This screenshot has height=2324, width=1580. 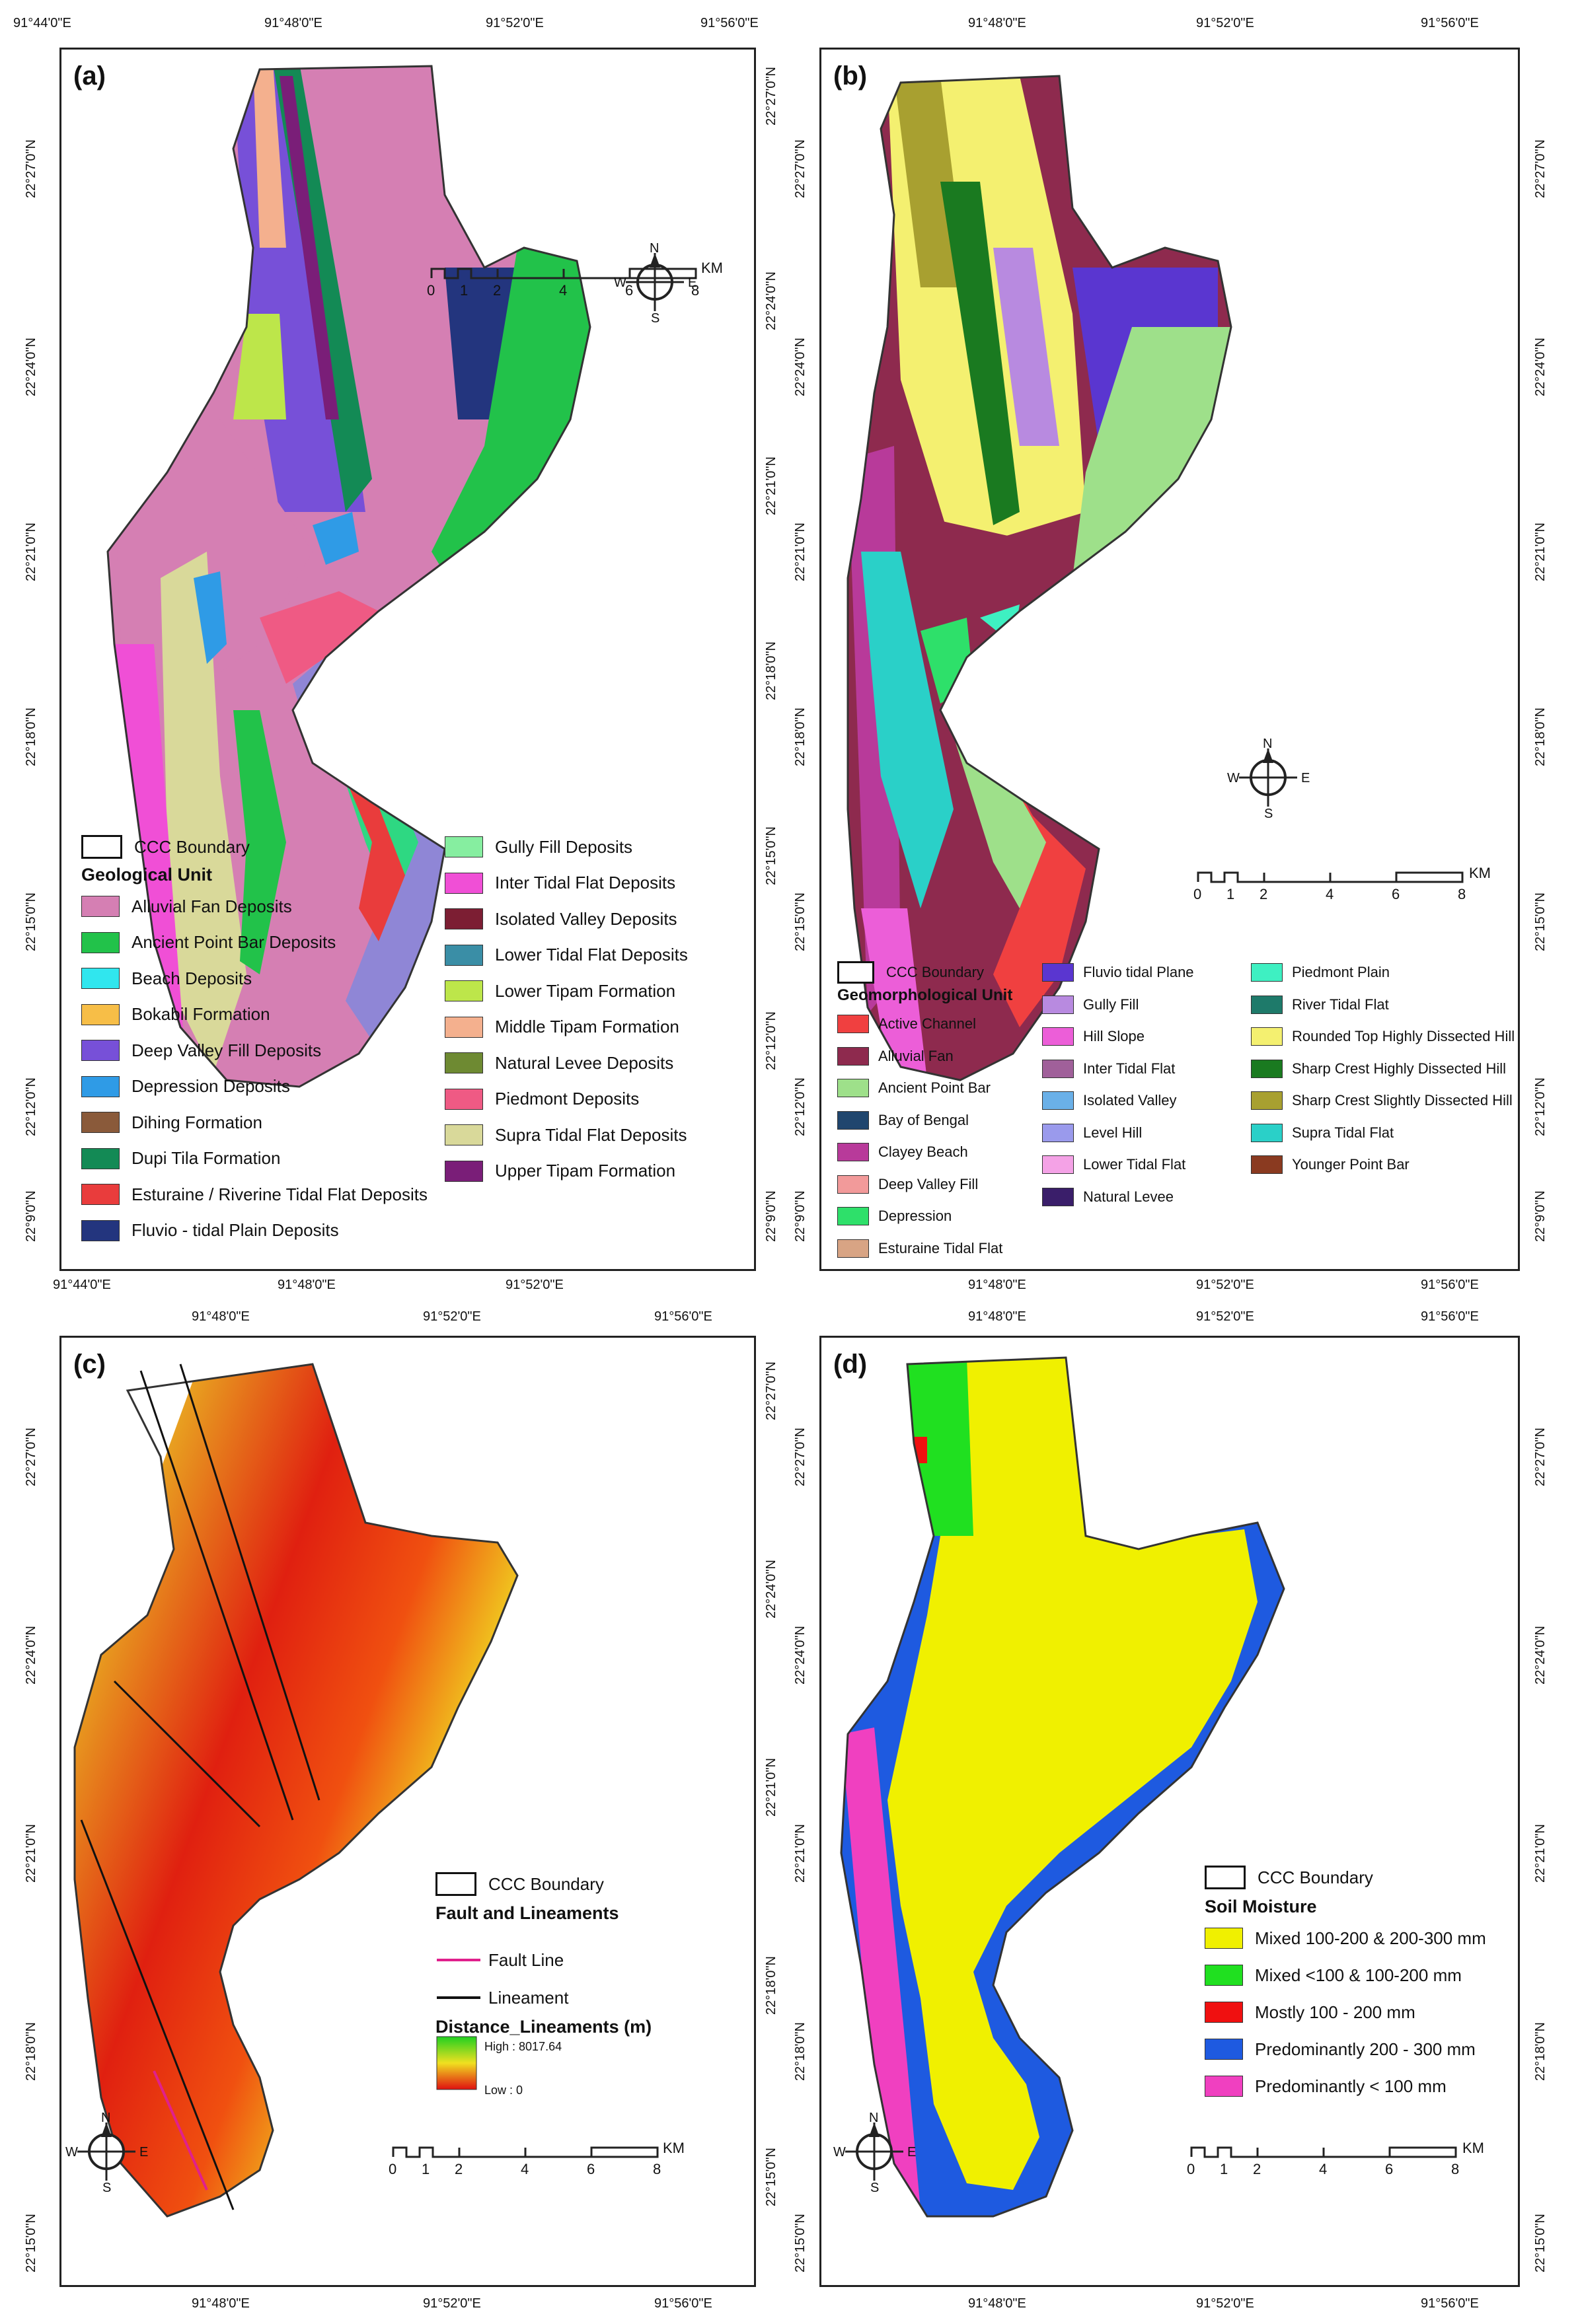 I want to click on legend-item: Beach Deposits, so click(x=166, y=978).